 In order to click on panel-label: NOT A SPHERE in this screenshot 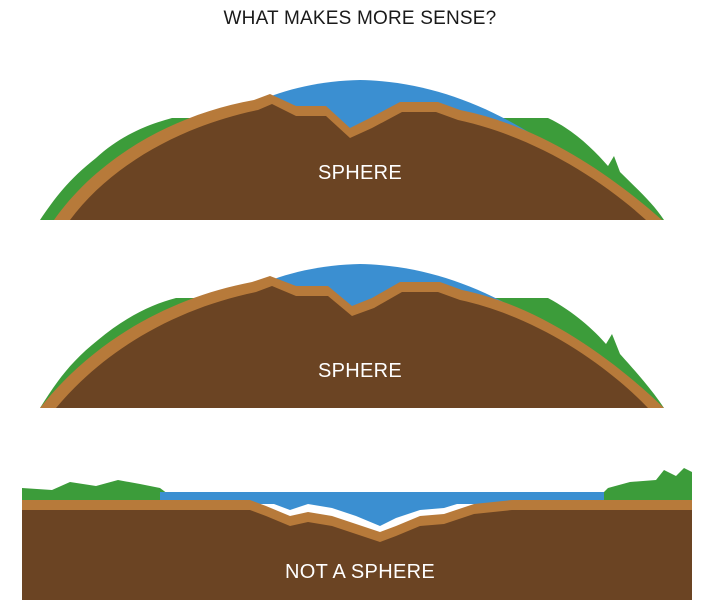, I will do `click(360, 572)`.